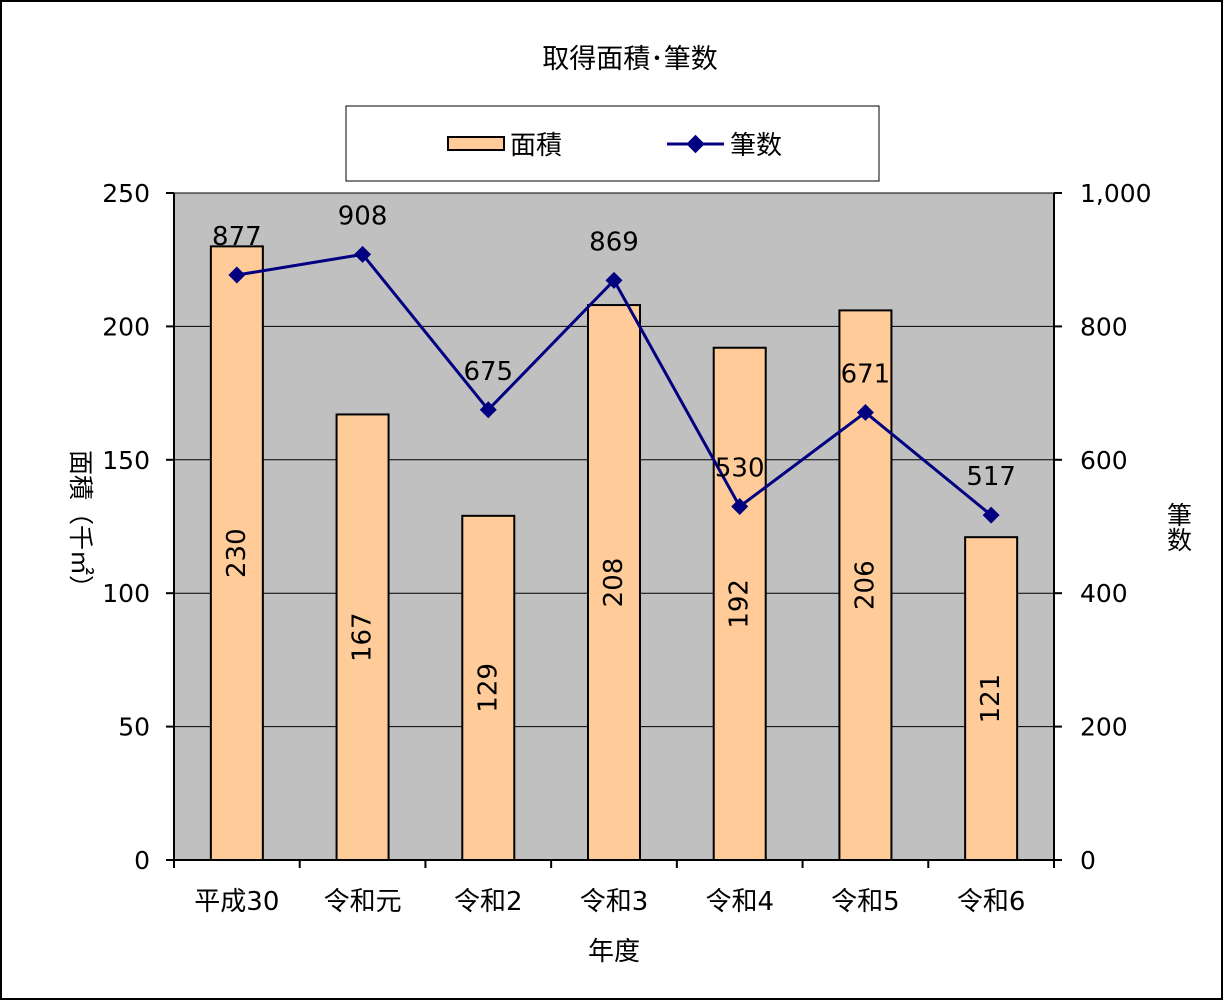 Image resolution: width=1223 pixels, height=1000 pixels. Describe the element at coordinates (724, 146) in the screenshot. I see `legend-item-count: 筆数` at that location.